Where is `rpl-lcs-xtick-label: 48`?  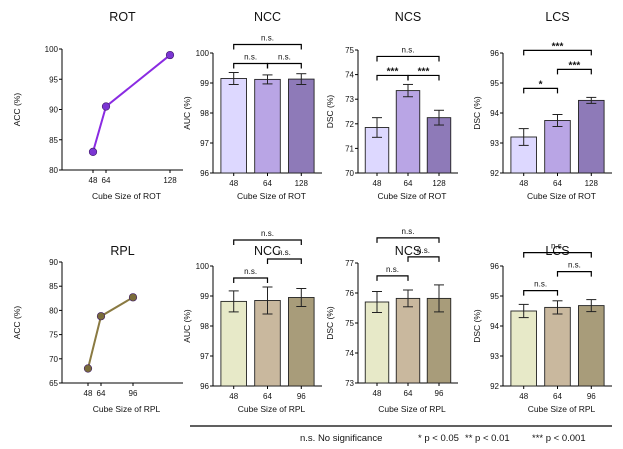 rpl-lcs-xtick-label: 48 is located at coordinates (523, 396).